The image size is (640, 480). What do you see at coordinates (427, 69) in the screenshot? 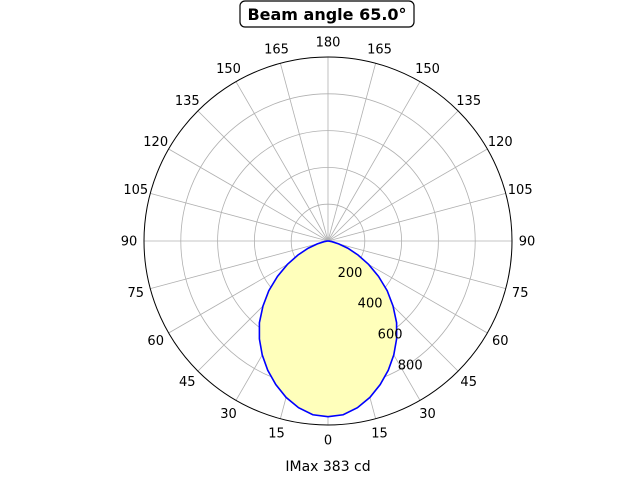
I see `angle-label-150: 150` at bounding box center [427, 69].